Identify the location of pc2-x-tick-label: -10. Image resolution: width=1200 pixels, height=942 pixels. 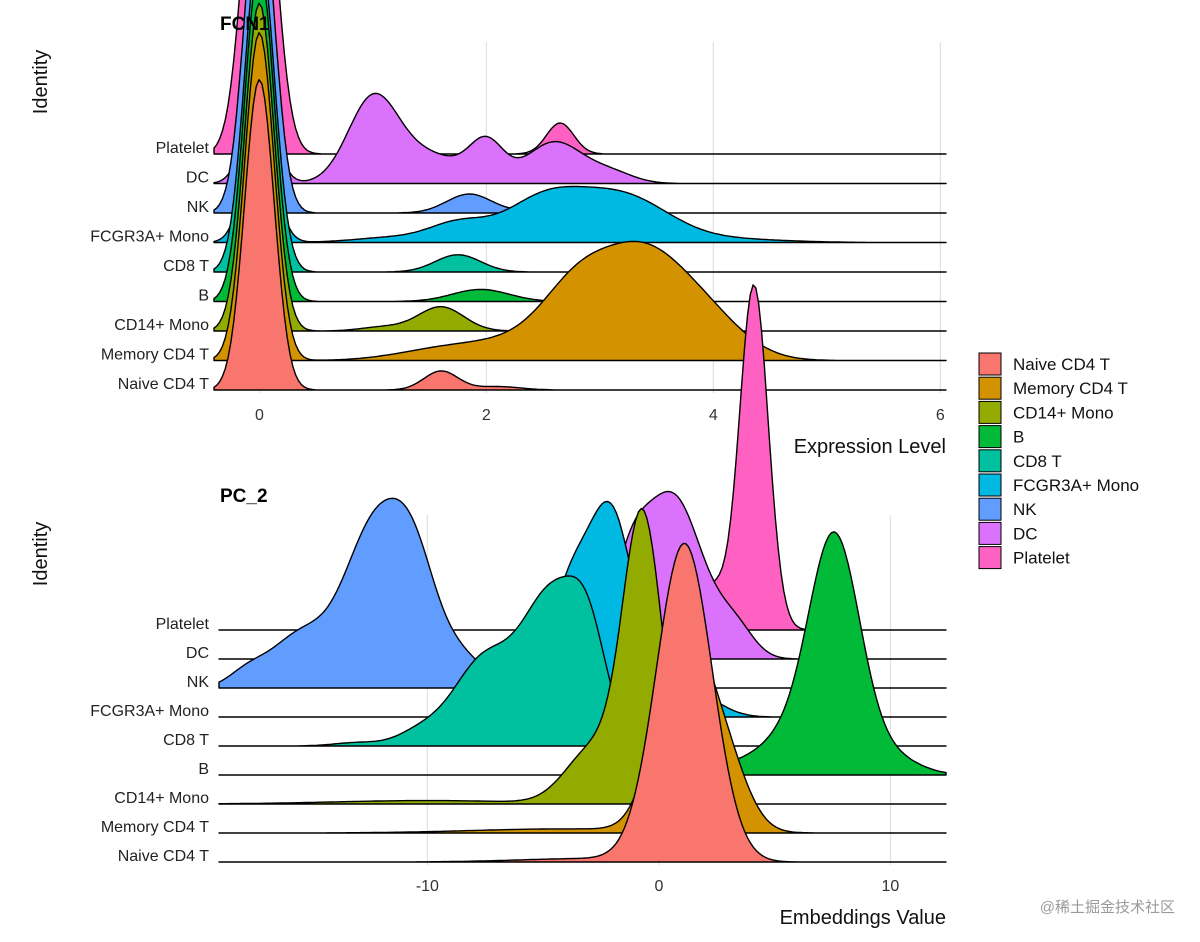
(427, 886).